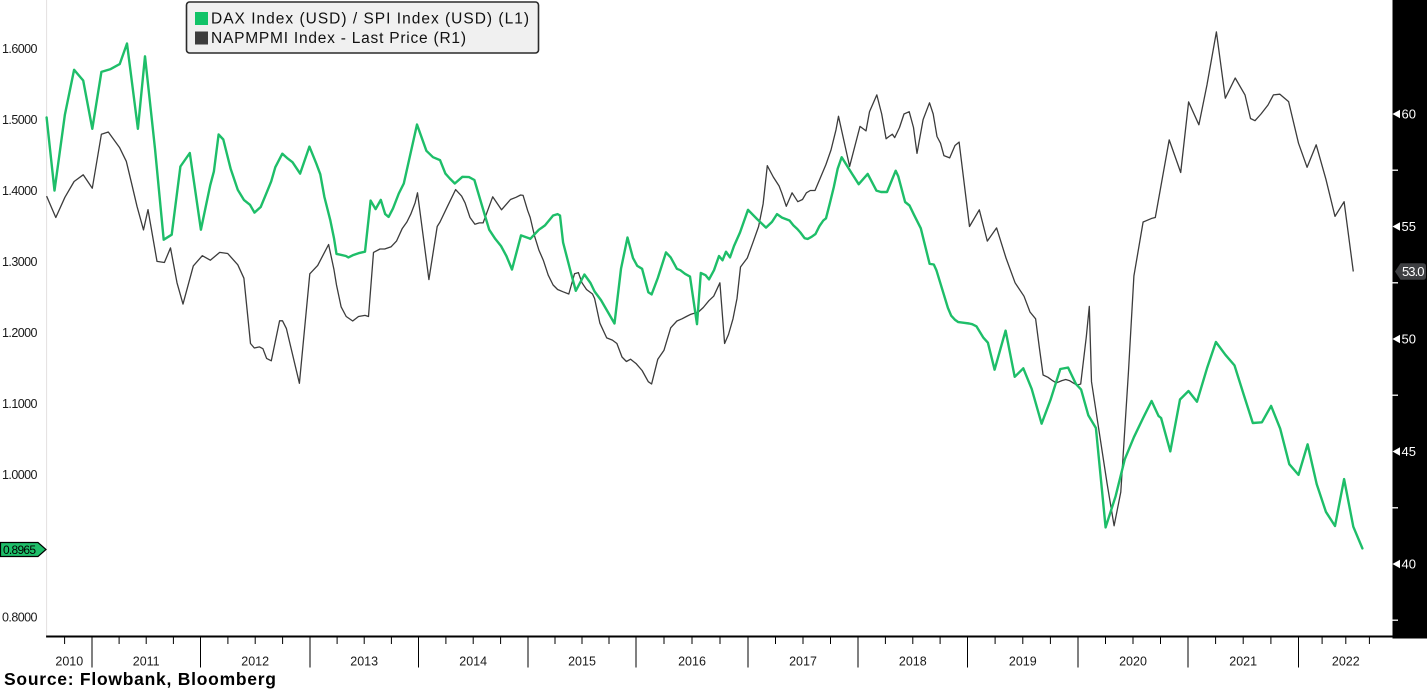 The height and width of the screenshot is (696, 1427). What do you see at coordinates (146, 662) in the screenshot?
I see `svg-text: 2011` at bounding box center [146, 662].